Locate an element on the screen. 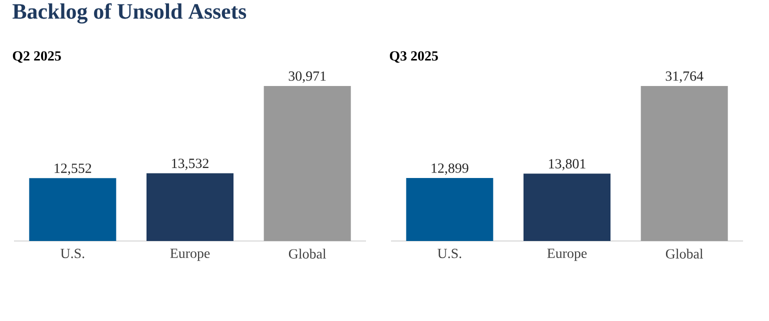 The image size is (769, 321). data-label: 13,532 is located at coordinates (190, 164).